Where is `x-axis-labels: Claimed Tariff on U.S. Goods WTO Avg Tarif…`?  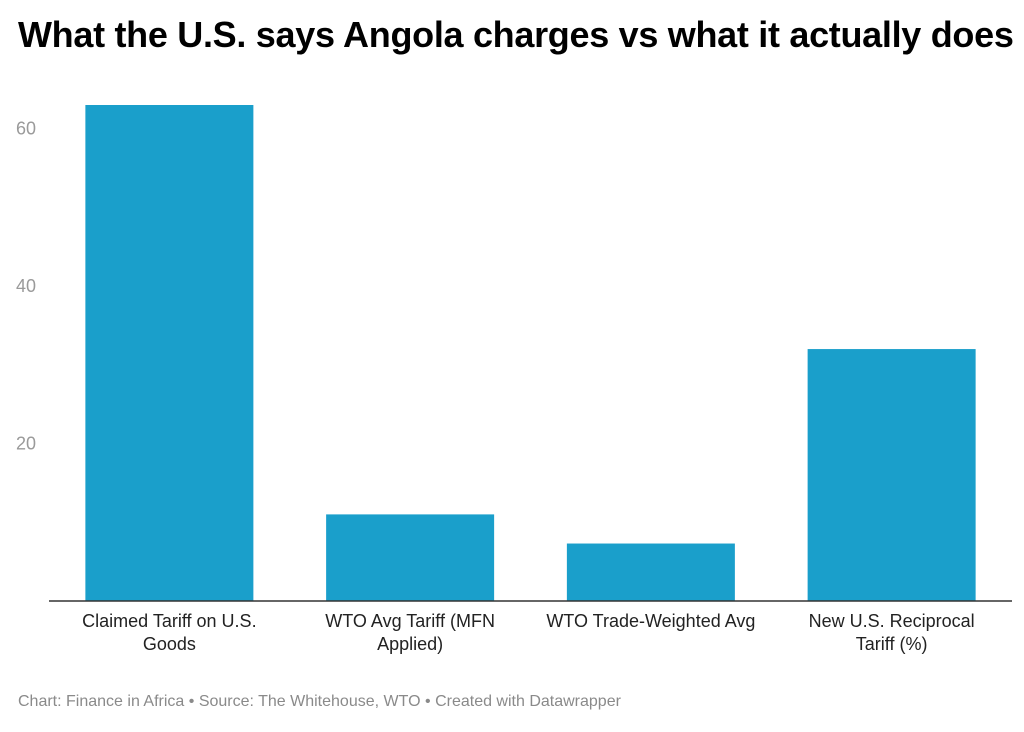
x-axis-labels: Claimed Tariff on U.S. Goods WTO Avg Tarif… is located at coordinates (528, 632).